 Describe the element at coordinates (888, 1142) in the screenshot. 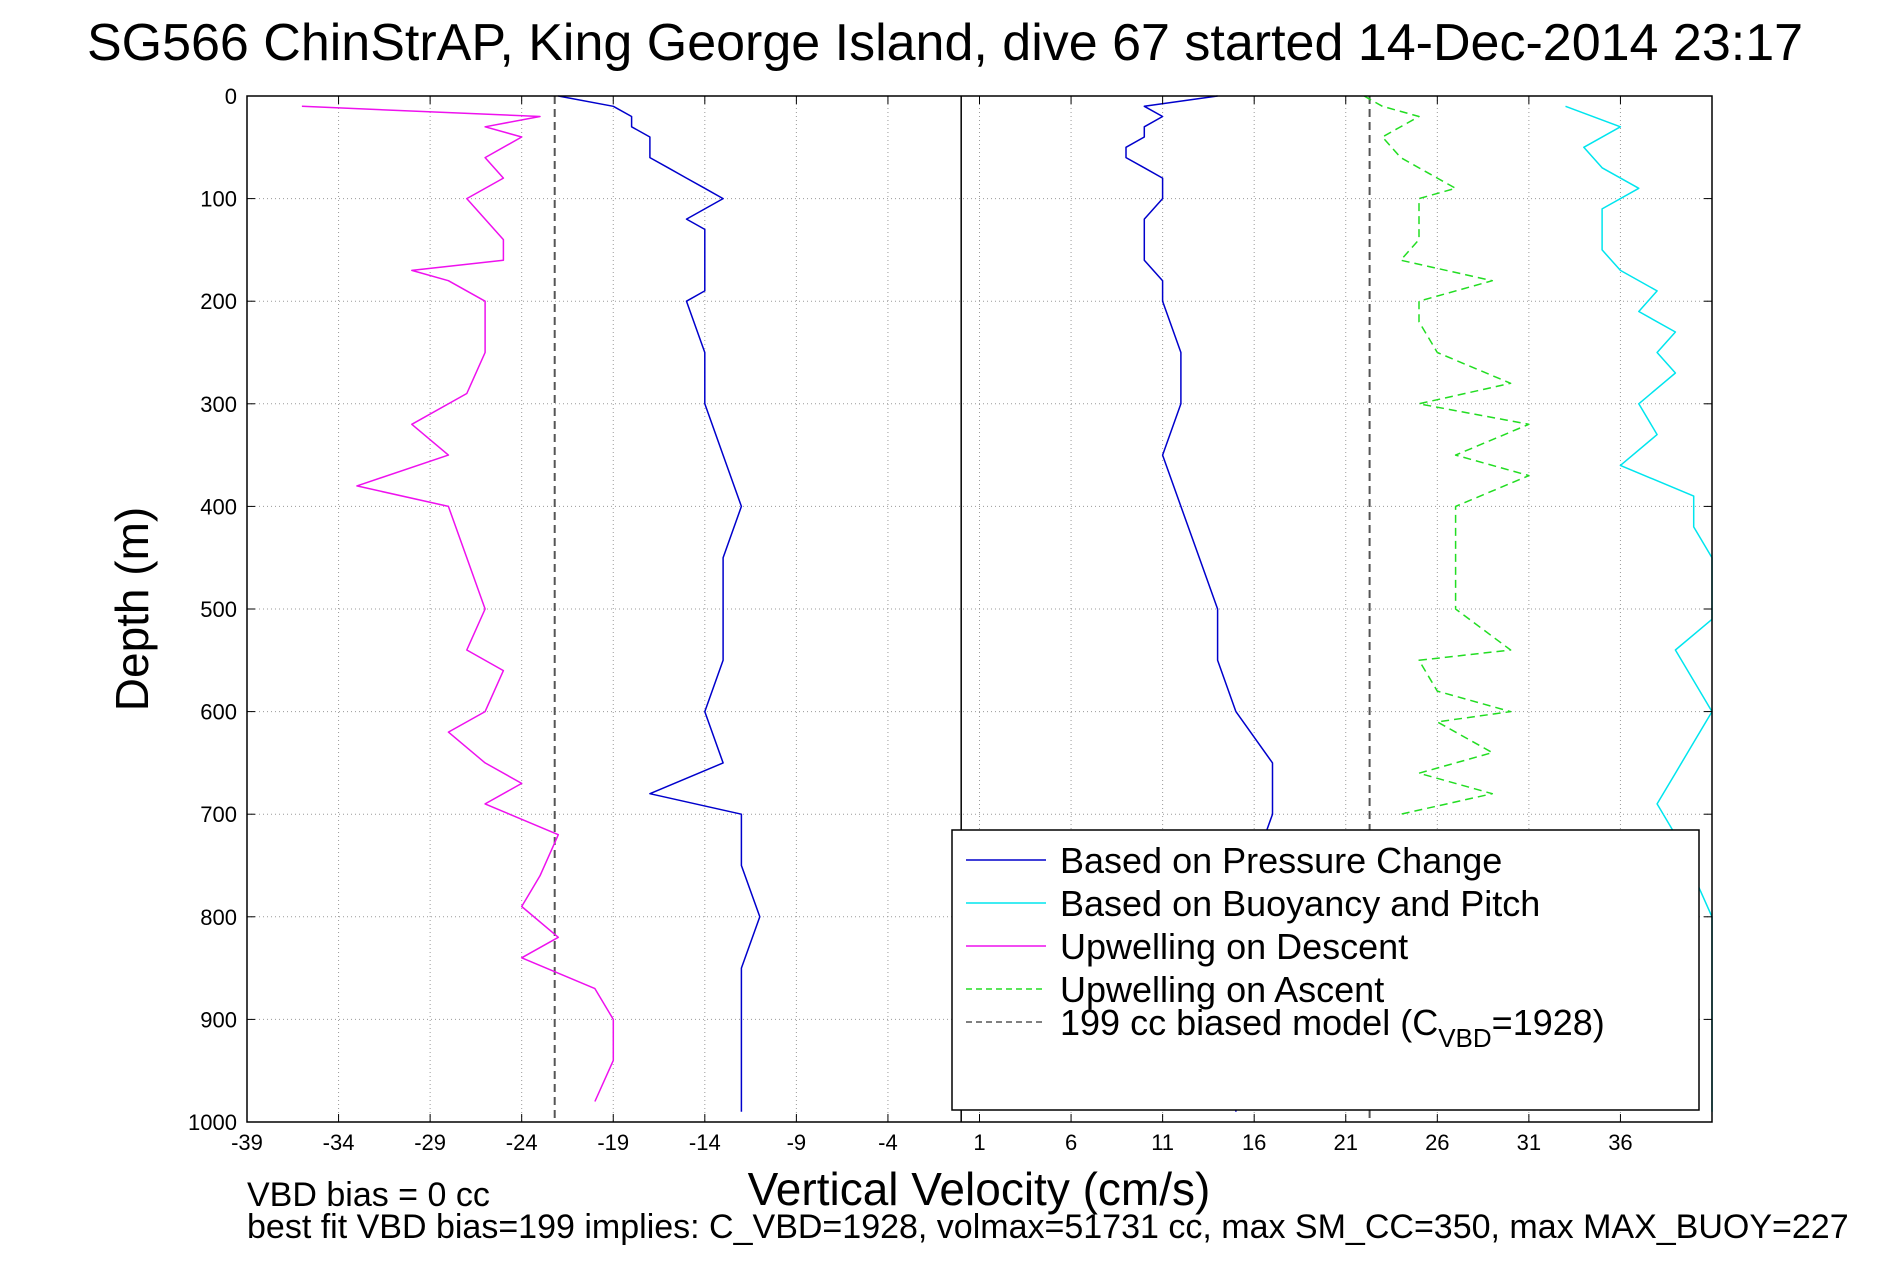

I see `x-tick-label: -4` at that location.